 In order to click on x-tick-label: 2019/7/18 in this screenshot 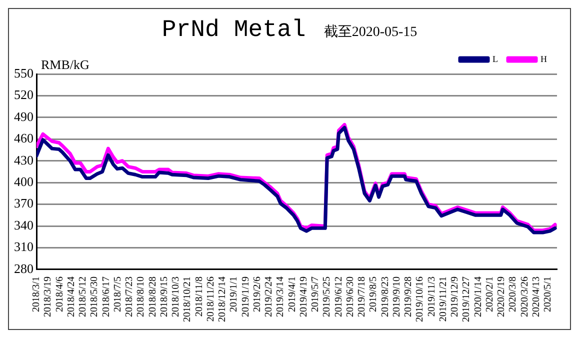, I will do `click(362, 297)`.